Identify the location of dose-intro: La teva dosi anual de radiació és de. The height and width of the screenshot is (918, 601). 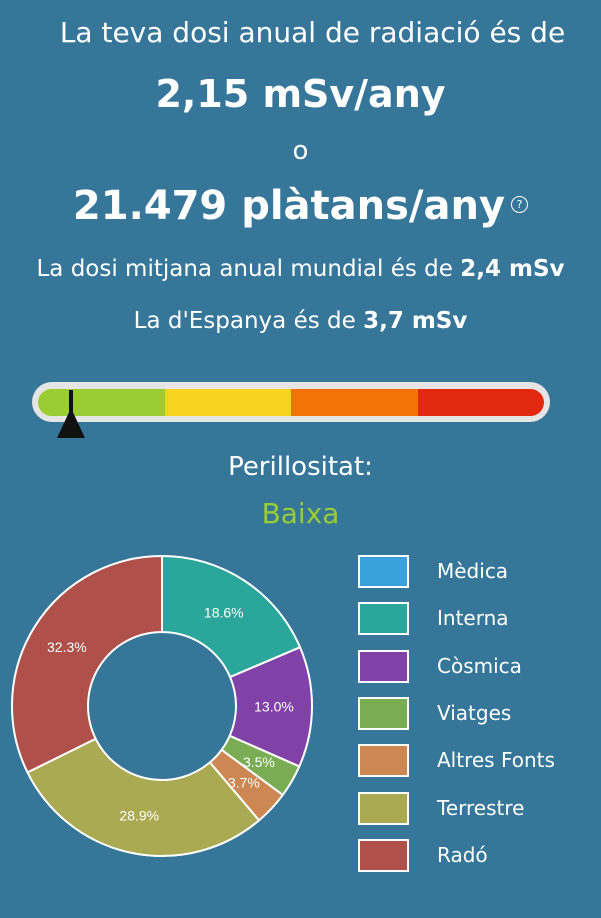
(312, 32).